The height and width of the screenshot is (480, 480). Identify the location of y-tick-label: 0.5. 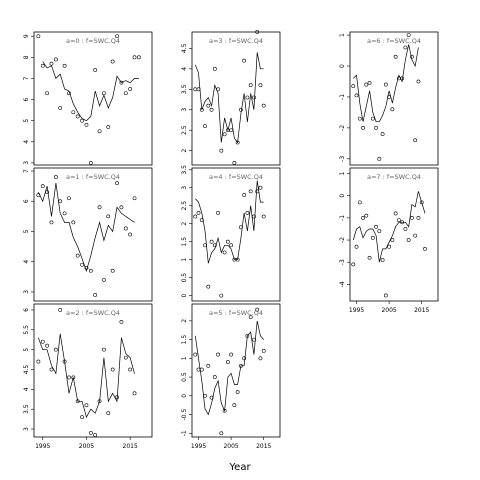
(184, 377).